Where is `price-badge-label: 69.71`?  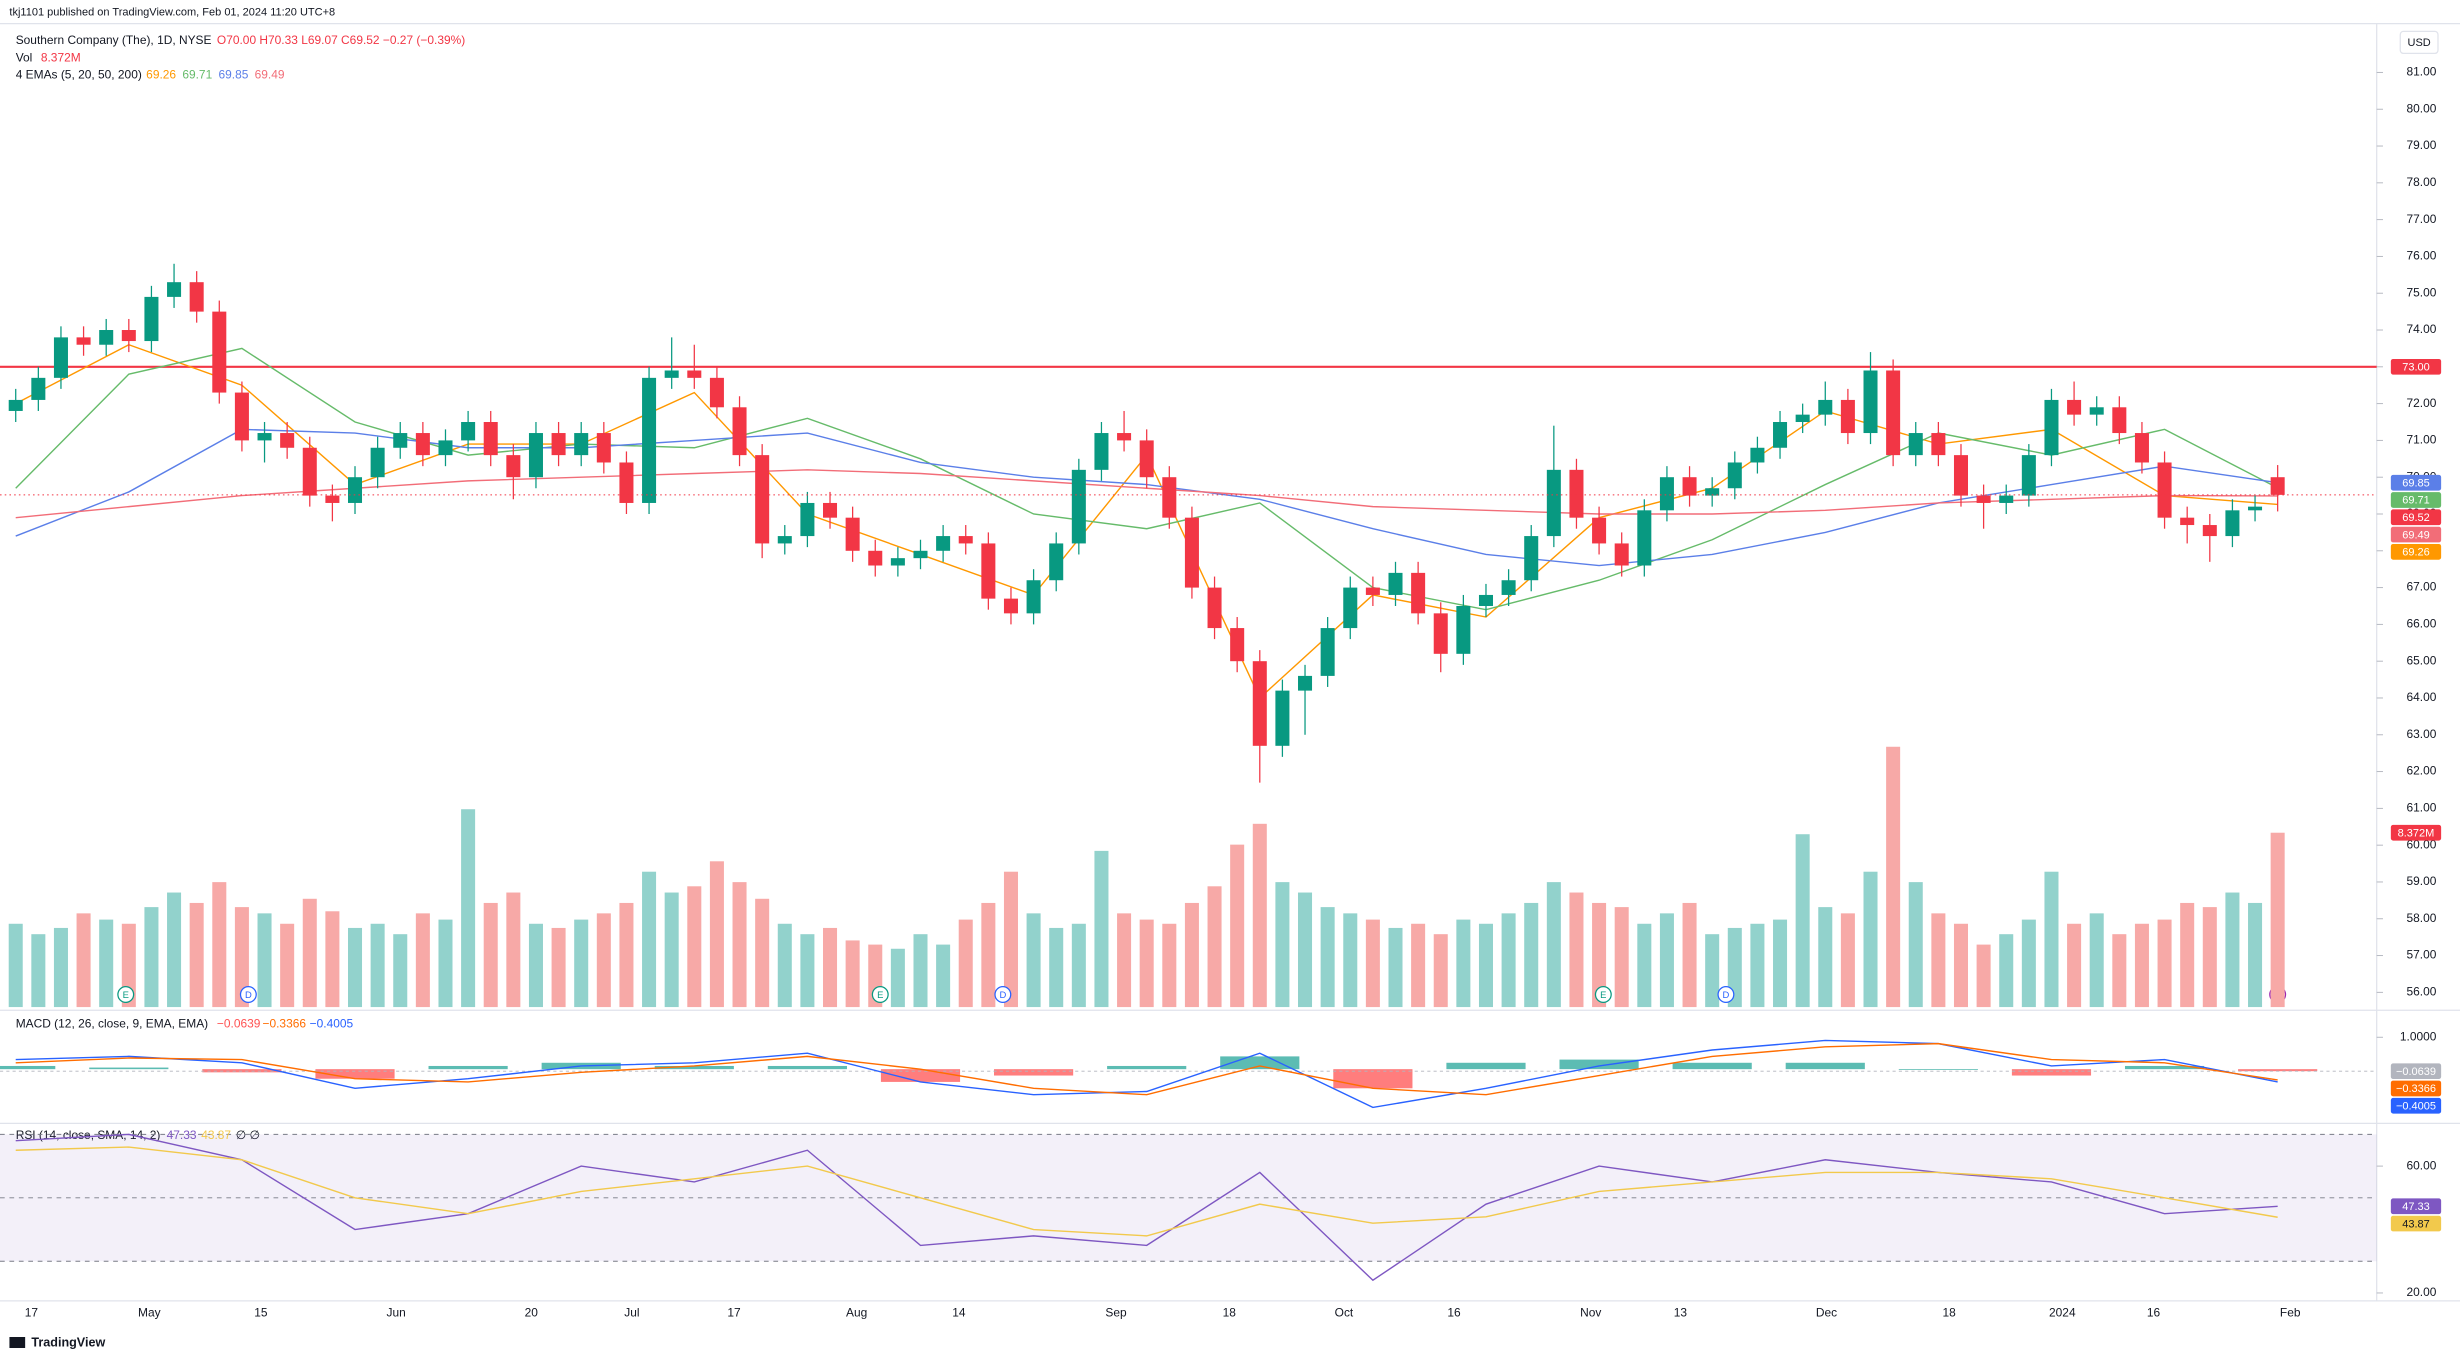 price-badge-label: 69.71 is located at coordinates (2416, 501).